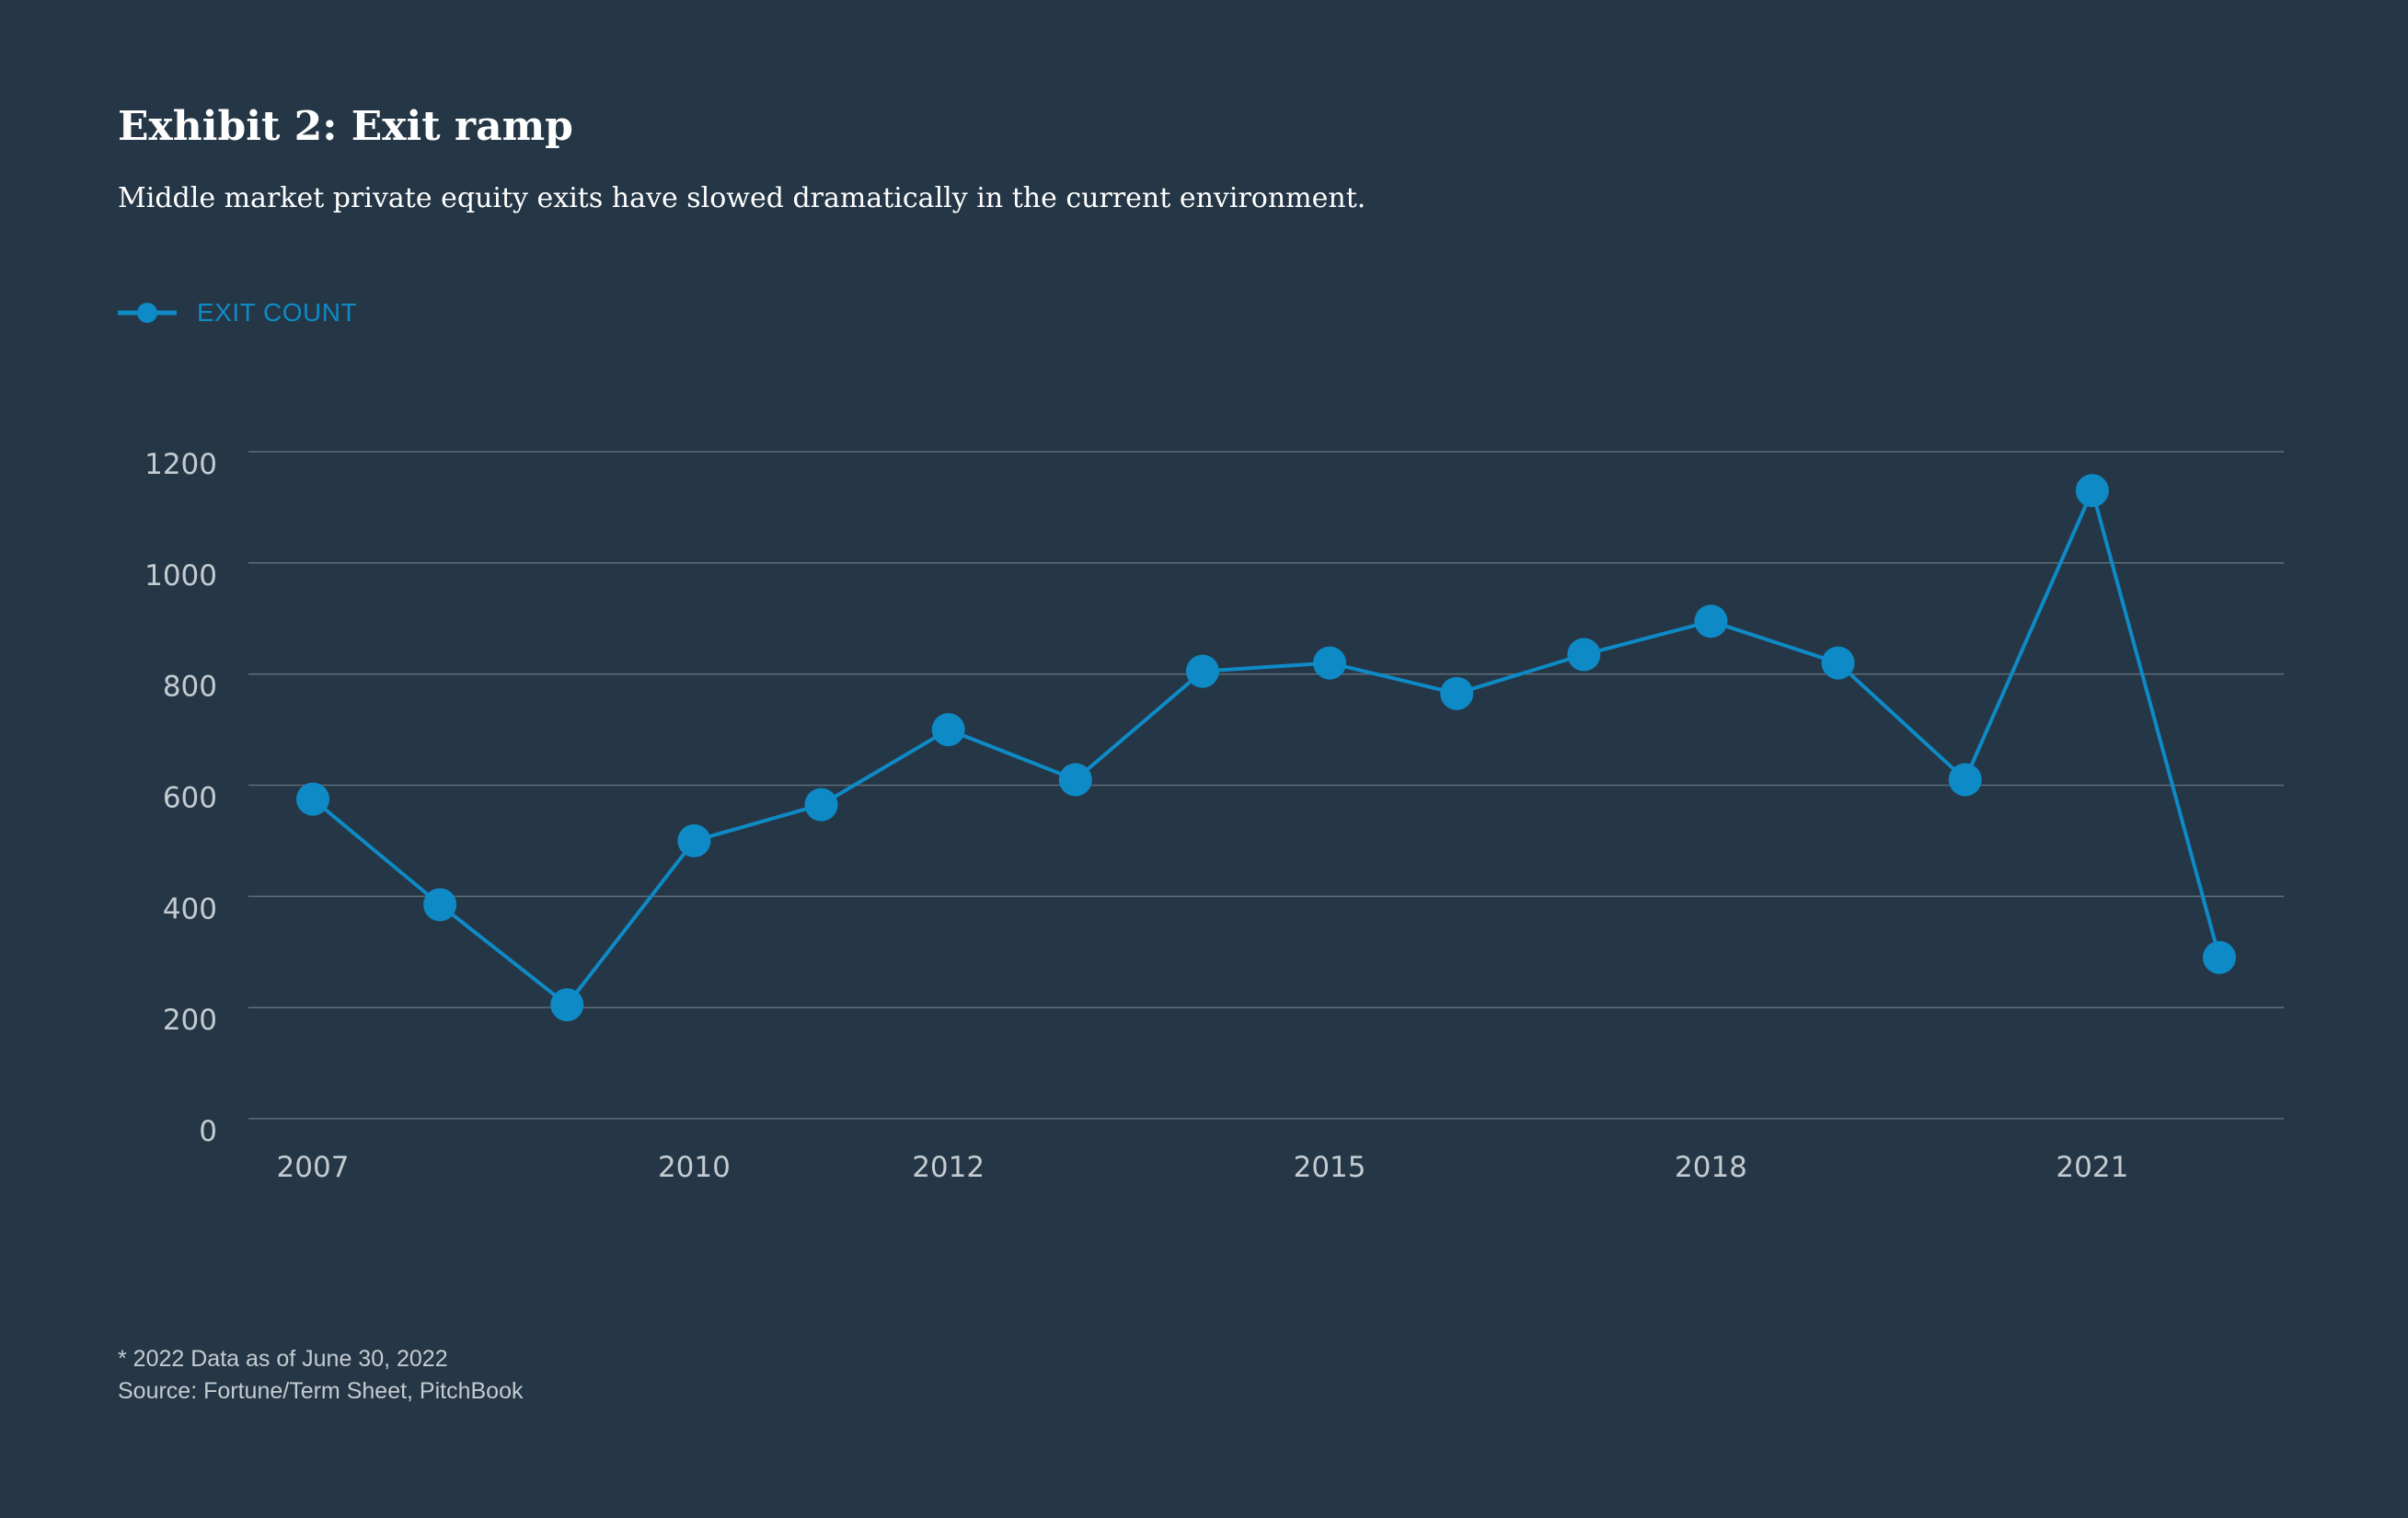  Describe the element at coordinates (2092, 1167) in the screenshot. I see `x-tick-label-2021: 2021` at that location.